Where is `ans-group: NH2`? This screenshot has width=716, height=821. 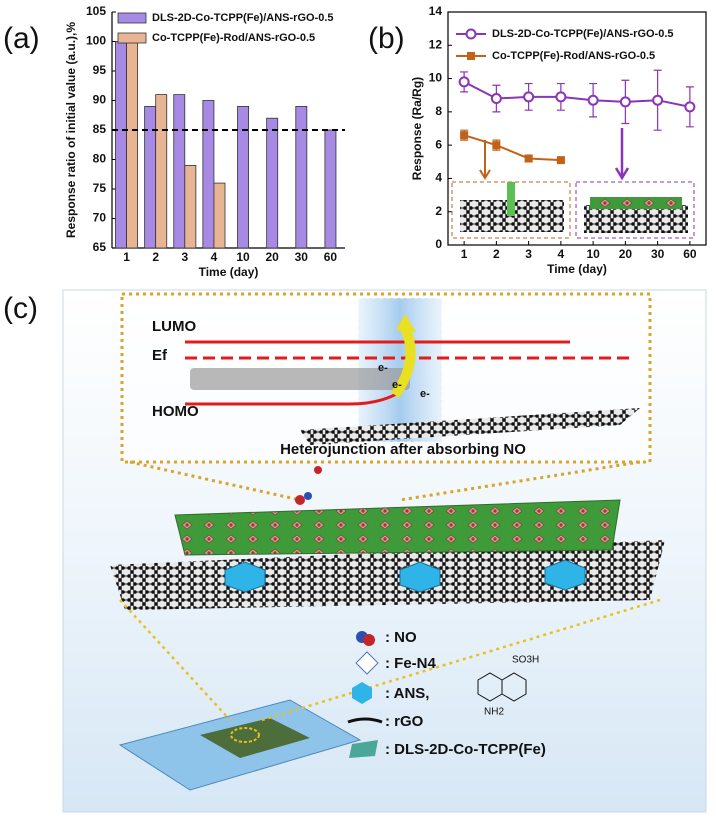 ans-group: NH2 is located at coordinates (494, 712).